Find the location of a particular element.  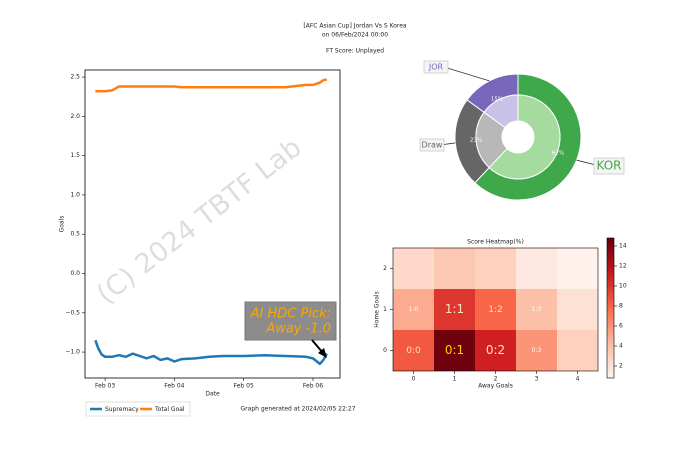

x-tick-label: Feb 06 is located at coordinates (313, 386).